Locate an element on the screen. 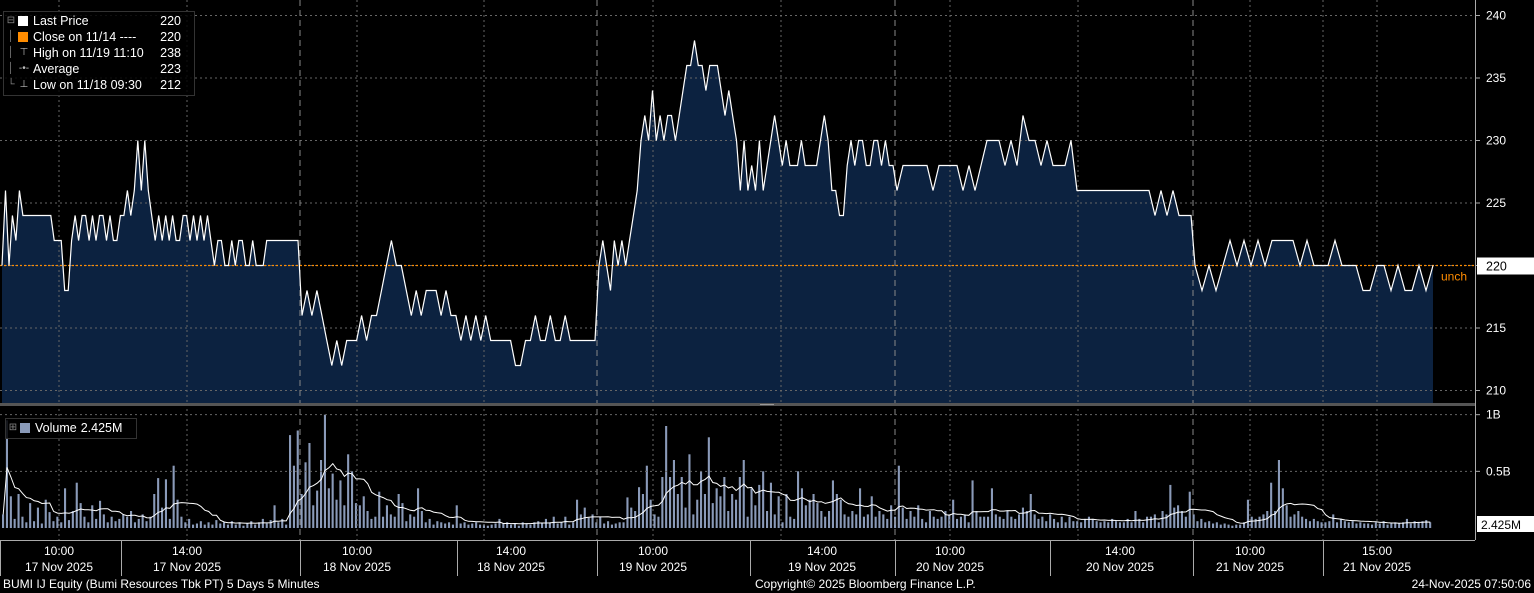 The width and height of the screenshot is (1534, 593). legend-value: 223 is located at coordinates (170, 69).